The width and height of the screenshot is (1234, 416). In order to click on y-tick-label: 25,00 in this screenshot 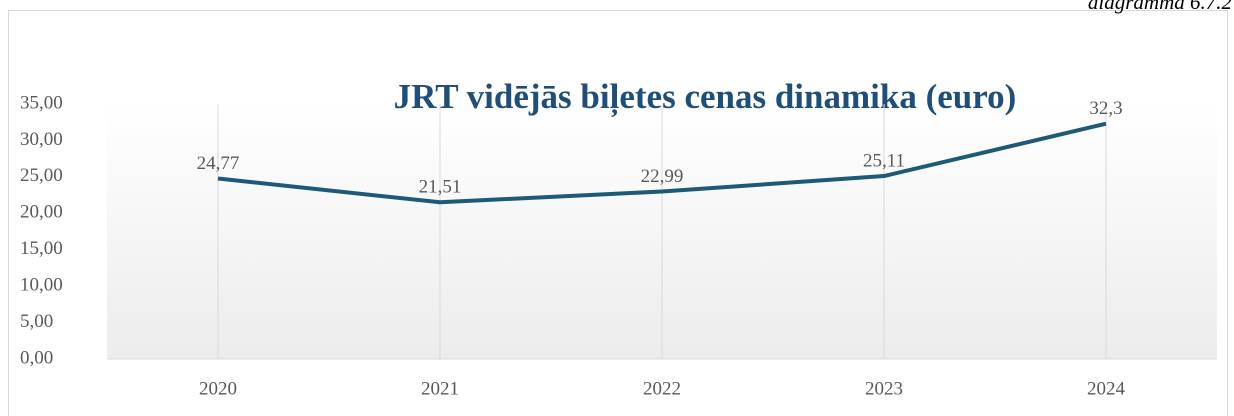, I will do `click(41, 175)`.